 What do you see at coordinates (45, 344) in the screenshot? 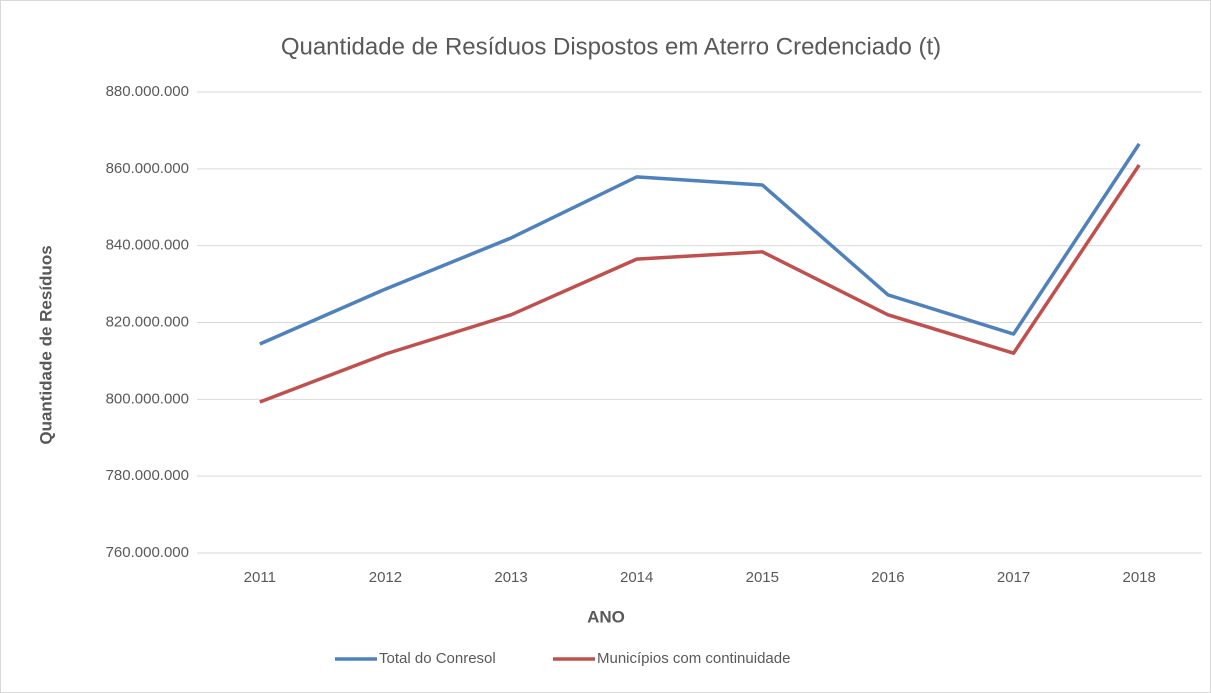
I see `y-axis-label: Quantidade de Resíduos` at bounding box center [45, 344].